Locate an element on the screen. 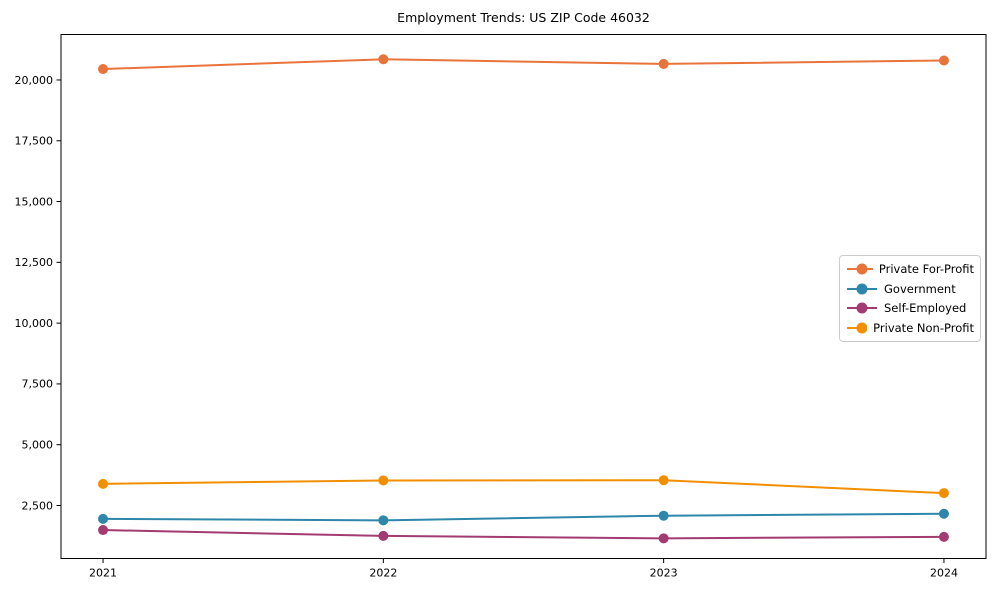  x-axis-tick-label: 2022 is located at coordinates (383, 573).